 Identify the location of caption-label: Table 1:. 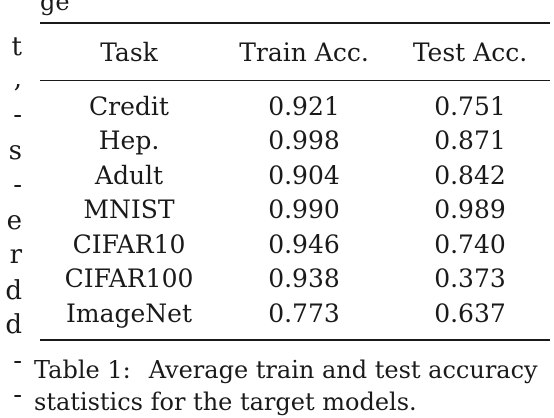
(82, 370).